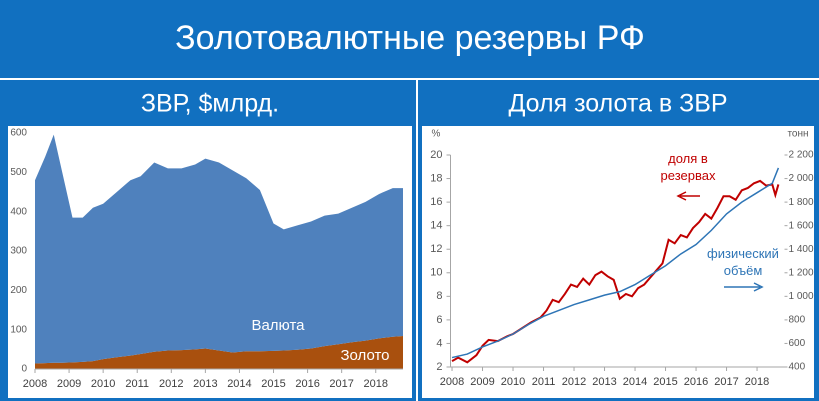  Describe the element at coordinates (18, 290) in the screenshot. I see `y-tick-label: 200` at that location.